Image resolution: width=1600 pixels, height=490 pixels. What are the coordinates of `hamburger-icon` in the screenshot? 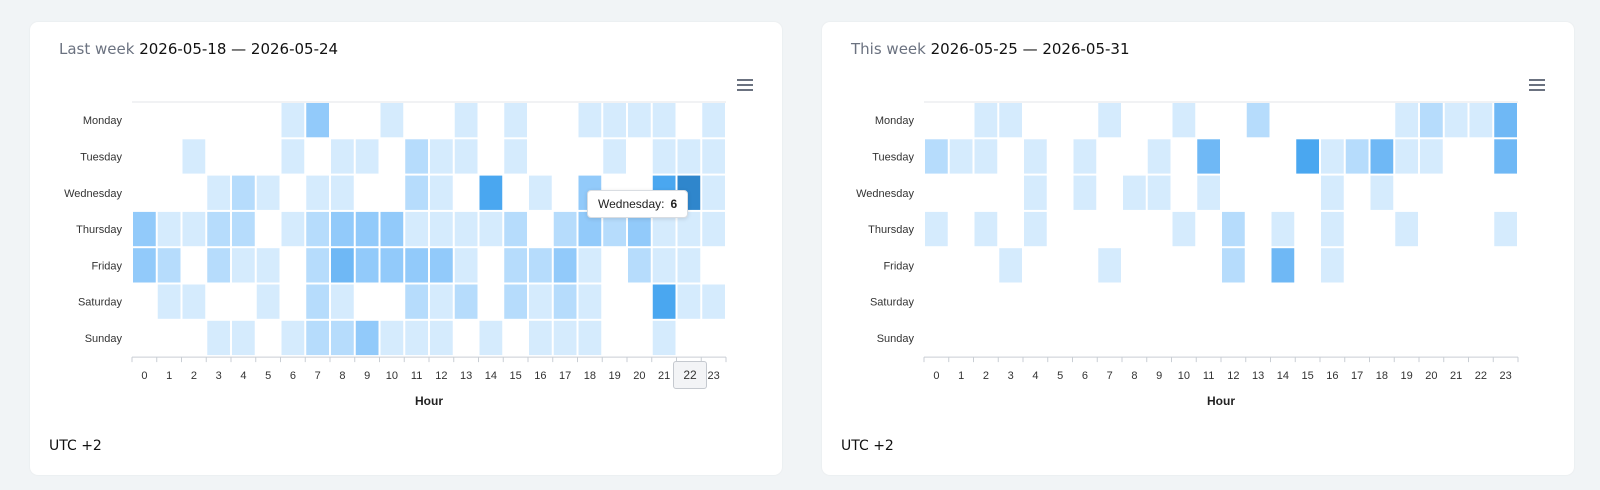 It's located at (1537, 80).